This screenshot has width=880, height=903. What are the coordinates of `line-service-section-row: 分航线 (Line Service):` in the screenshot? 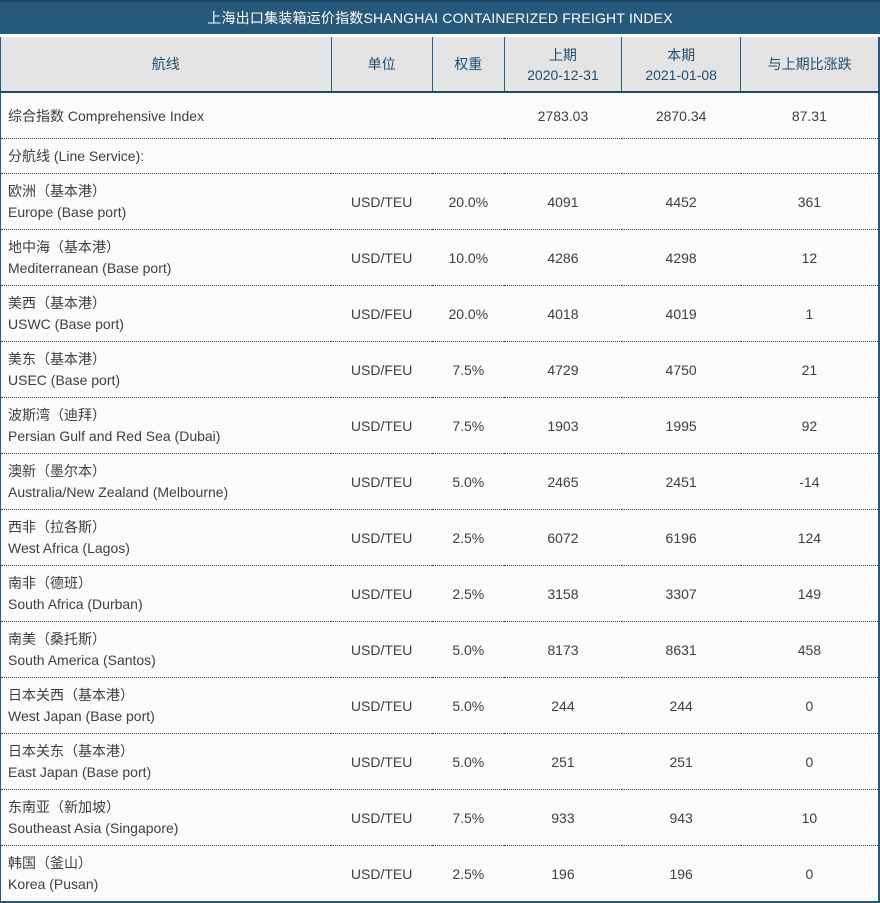 It's located at (439, 156).